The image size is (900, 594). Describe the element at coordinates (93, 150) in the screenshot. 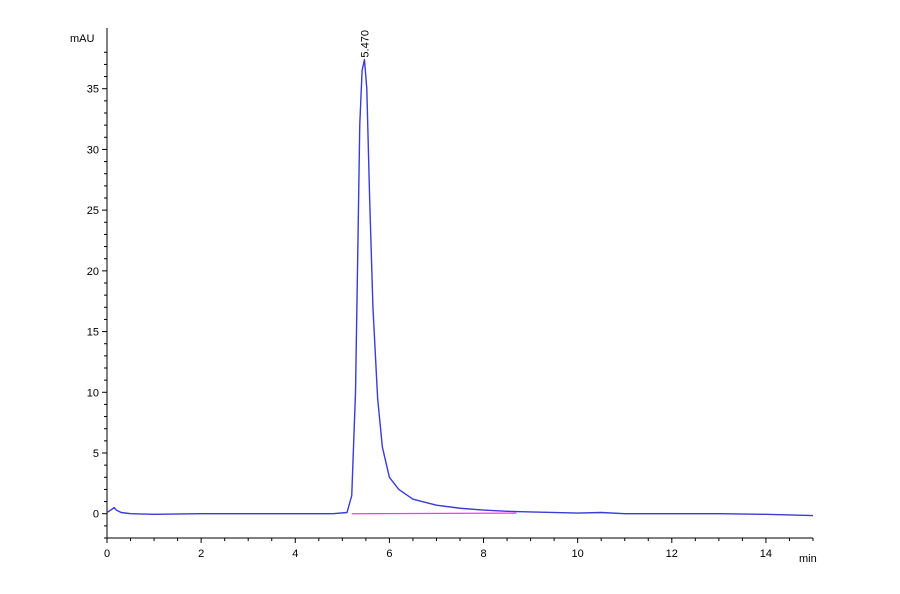

I see `y-tick-label: 30` at that location.